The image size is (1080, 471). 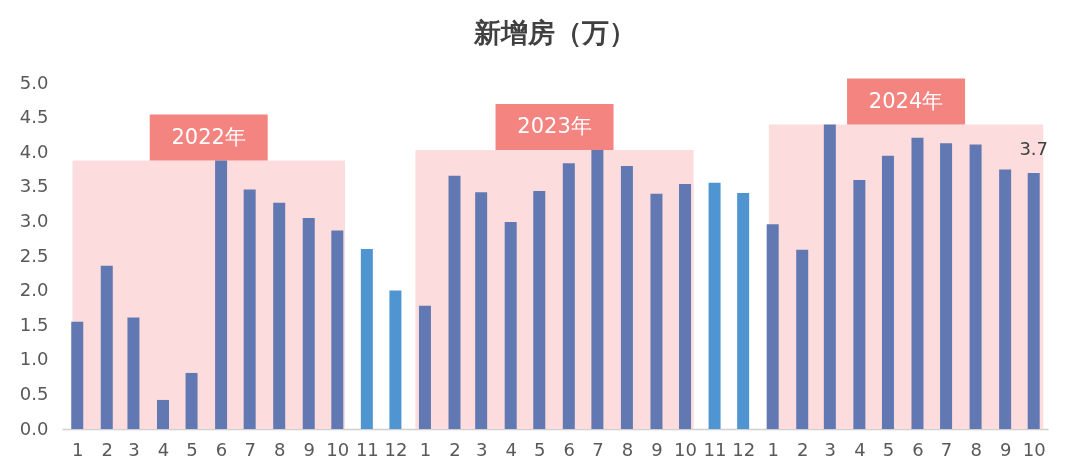 What do you see at coordinates (34, 428) in the screenshot?
I see `y-tick-label: 0.0` at bounding box center [34, 428].